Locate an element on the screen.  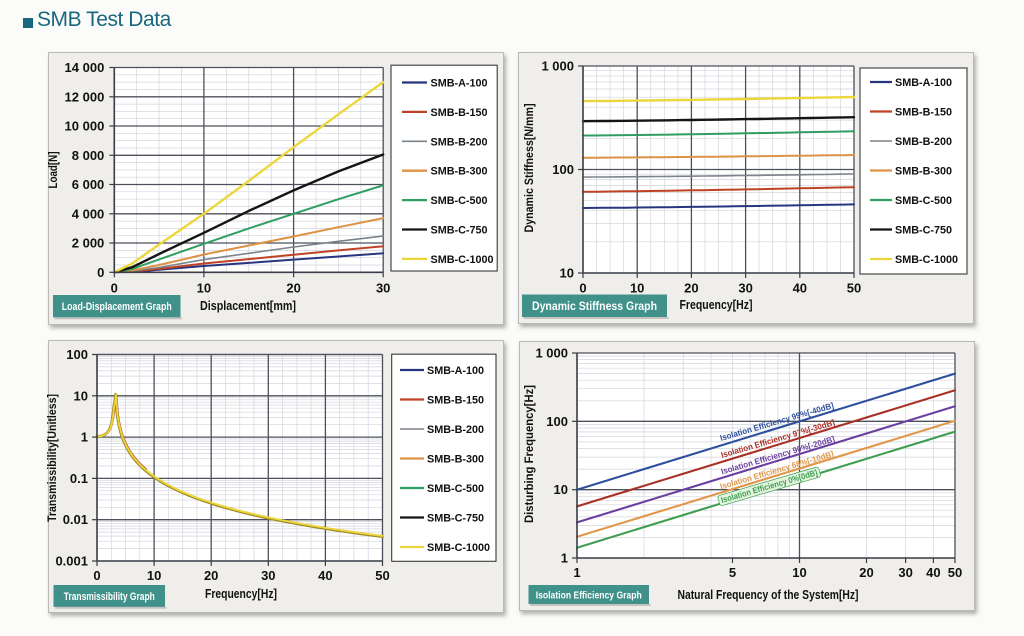
svg-text: Disturbing Frequency[Hz] is located at coordinates (529, 454).